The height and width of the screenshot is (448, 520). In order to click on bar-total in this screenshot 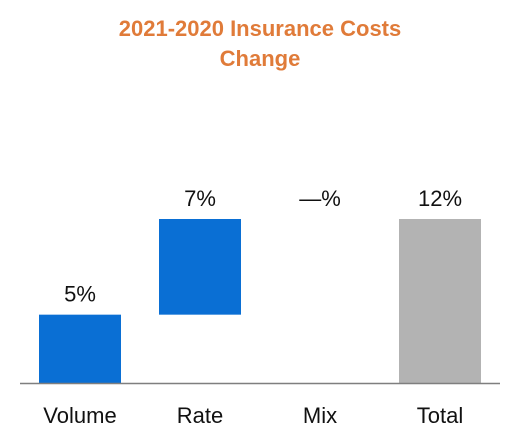, I will do `click(440, 301)`.